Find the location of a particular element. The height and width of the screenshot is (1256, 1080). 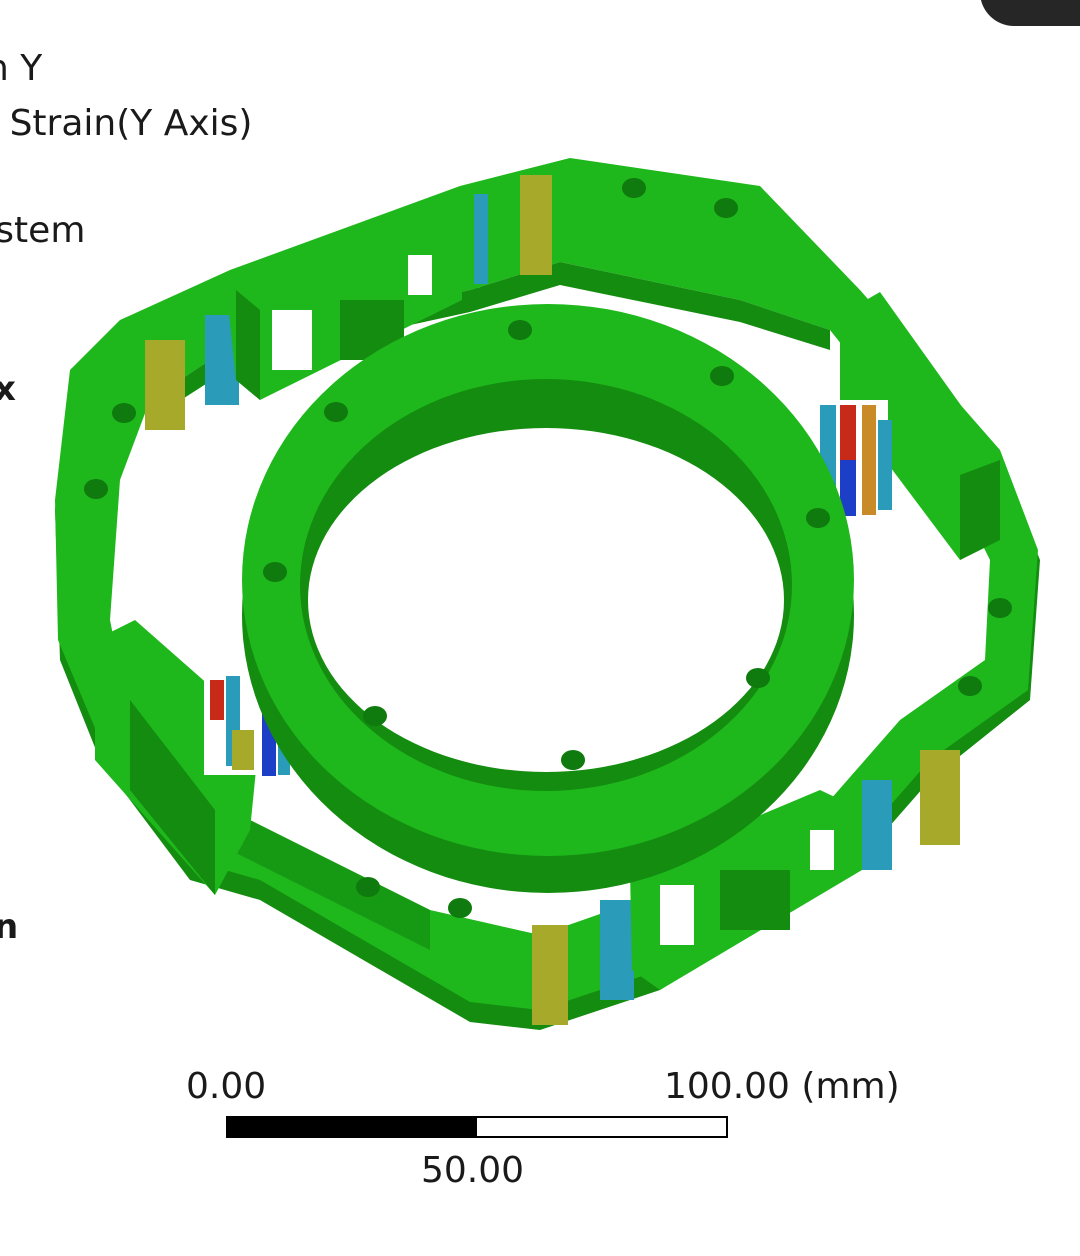

min-marker-label: n is located at coordinates (9, 927).